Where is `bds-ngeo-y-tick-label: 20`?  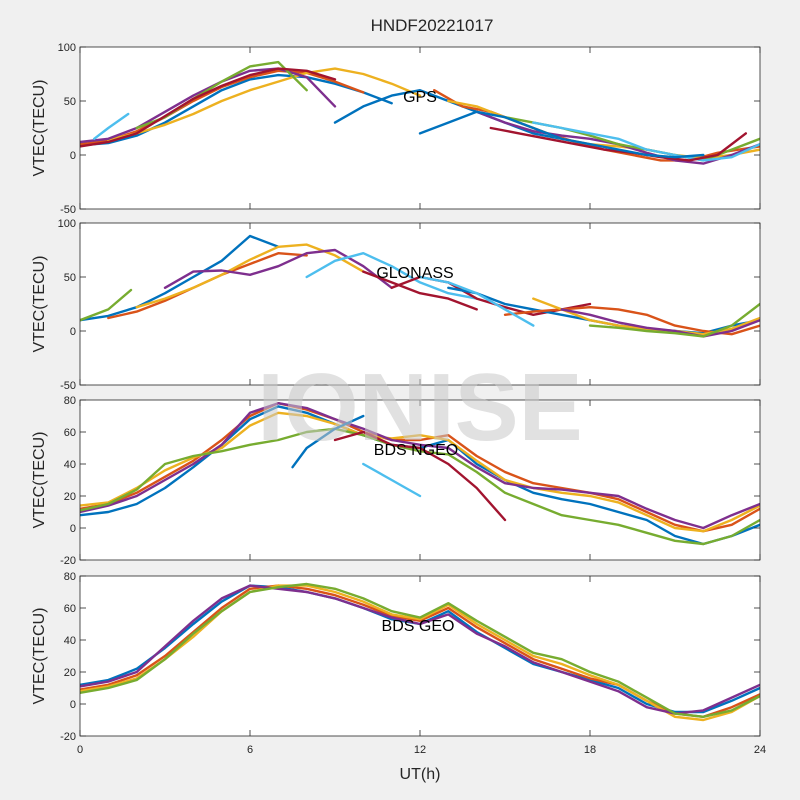 bds-ngeo-y-tick-label: 20 is located at coordinates (70, 497).